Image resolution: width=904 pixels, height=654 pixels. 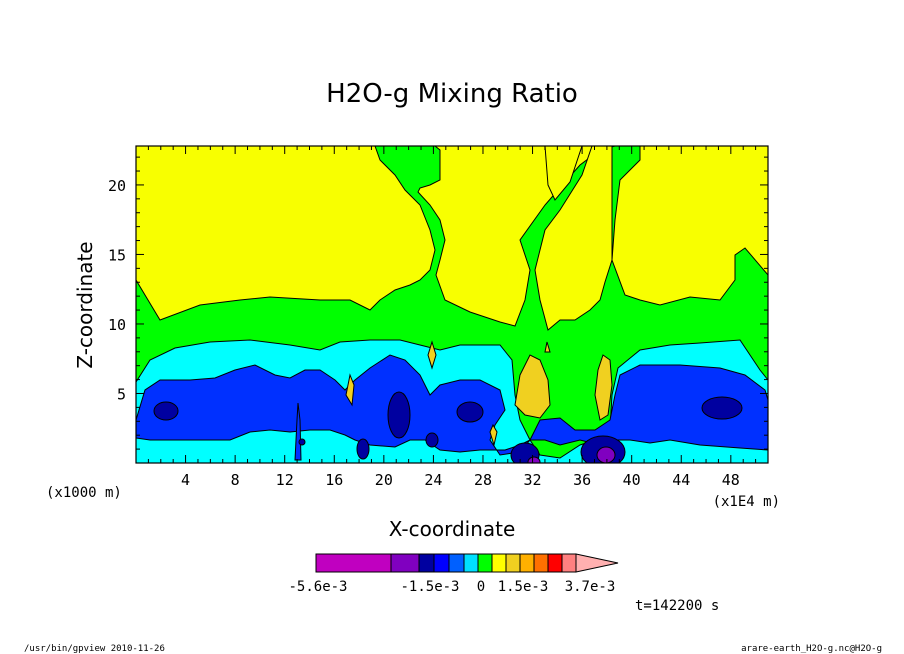 What do you see at coordinates (384, 480) in the screenshot?
I see `x-tick-label: 20` at bounding box center [384, 480].